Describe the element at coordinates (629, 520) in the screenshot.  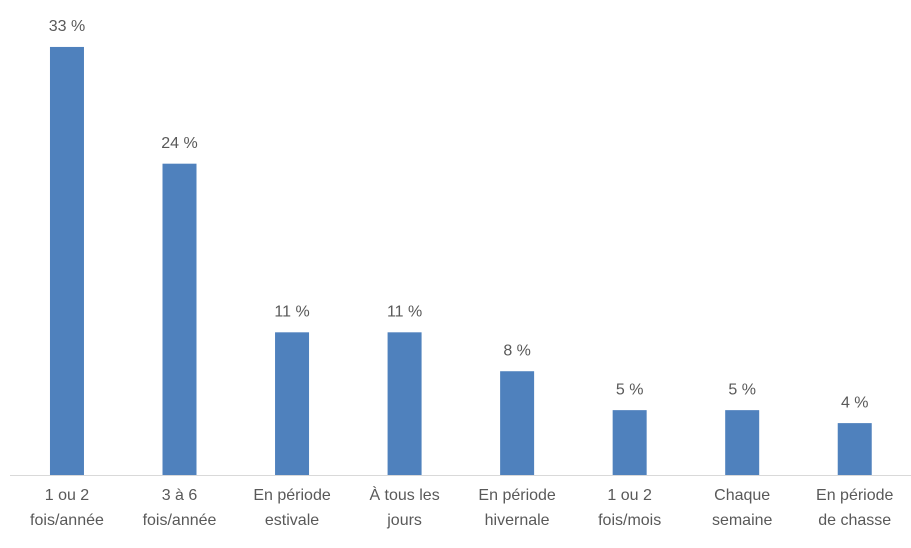
I see `x-tick-label: fois/mois` at that location.